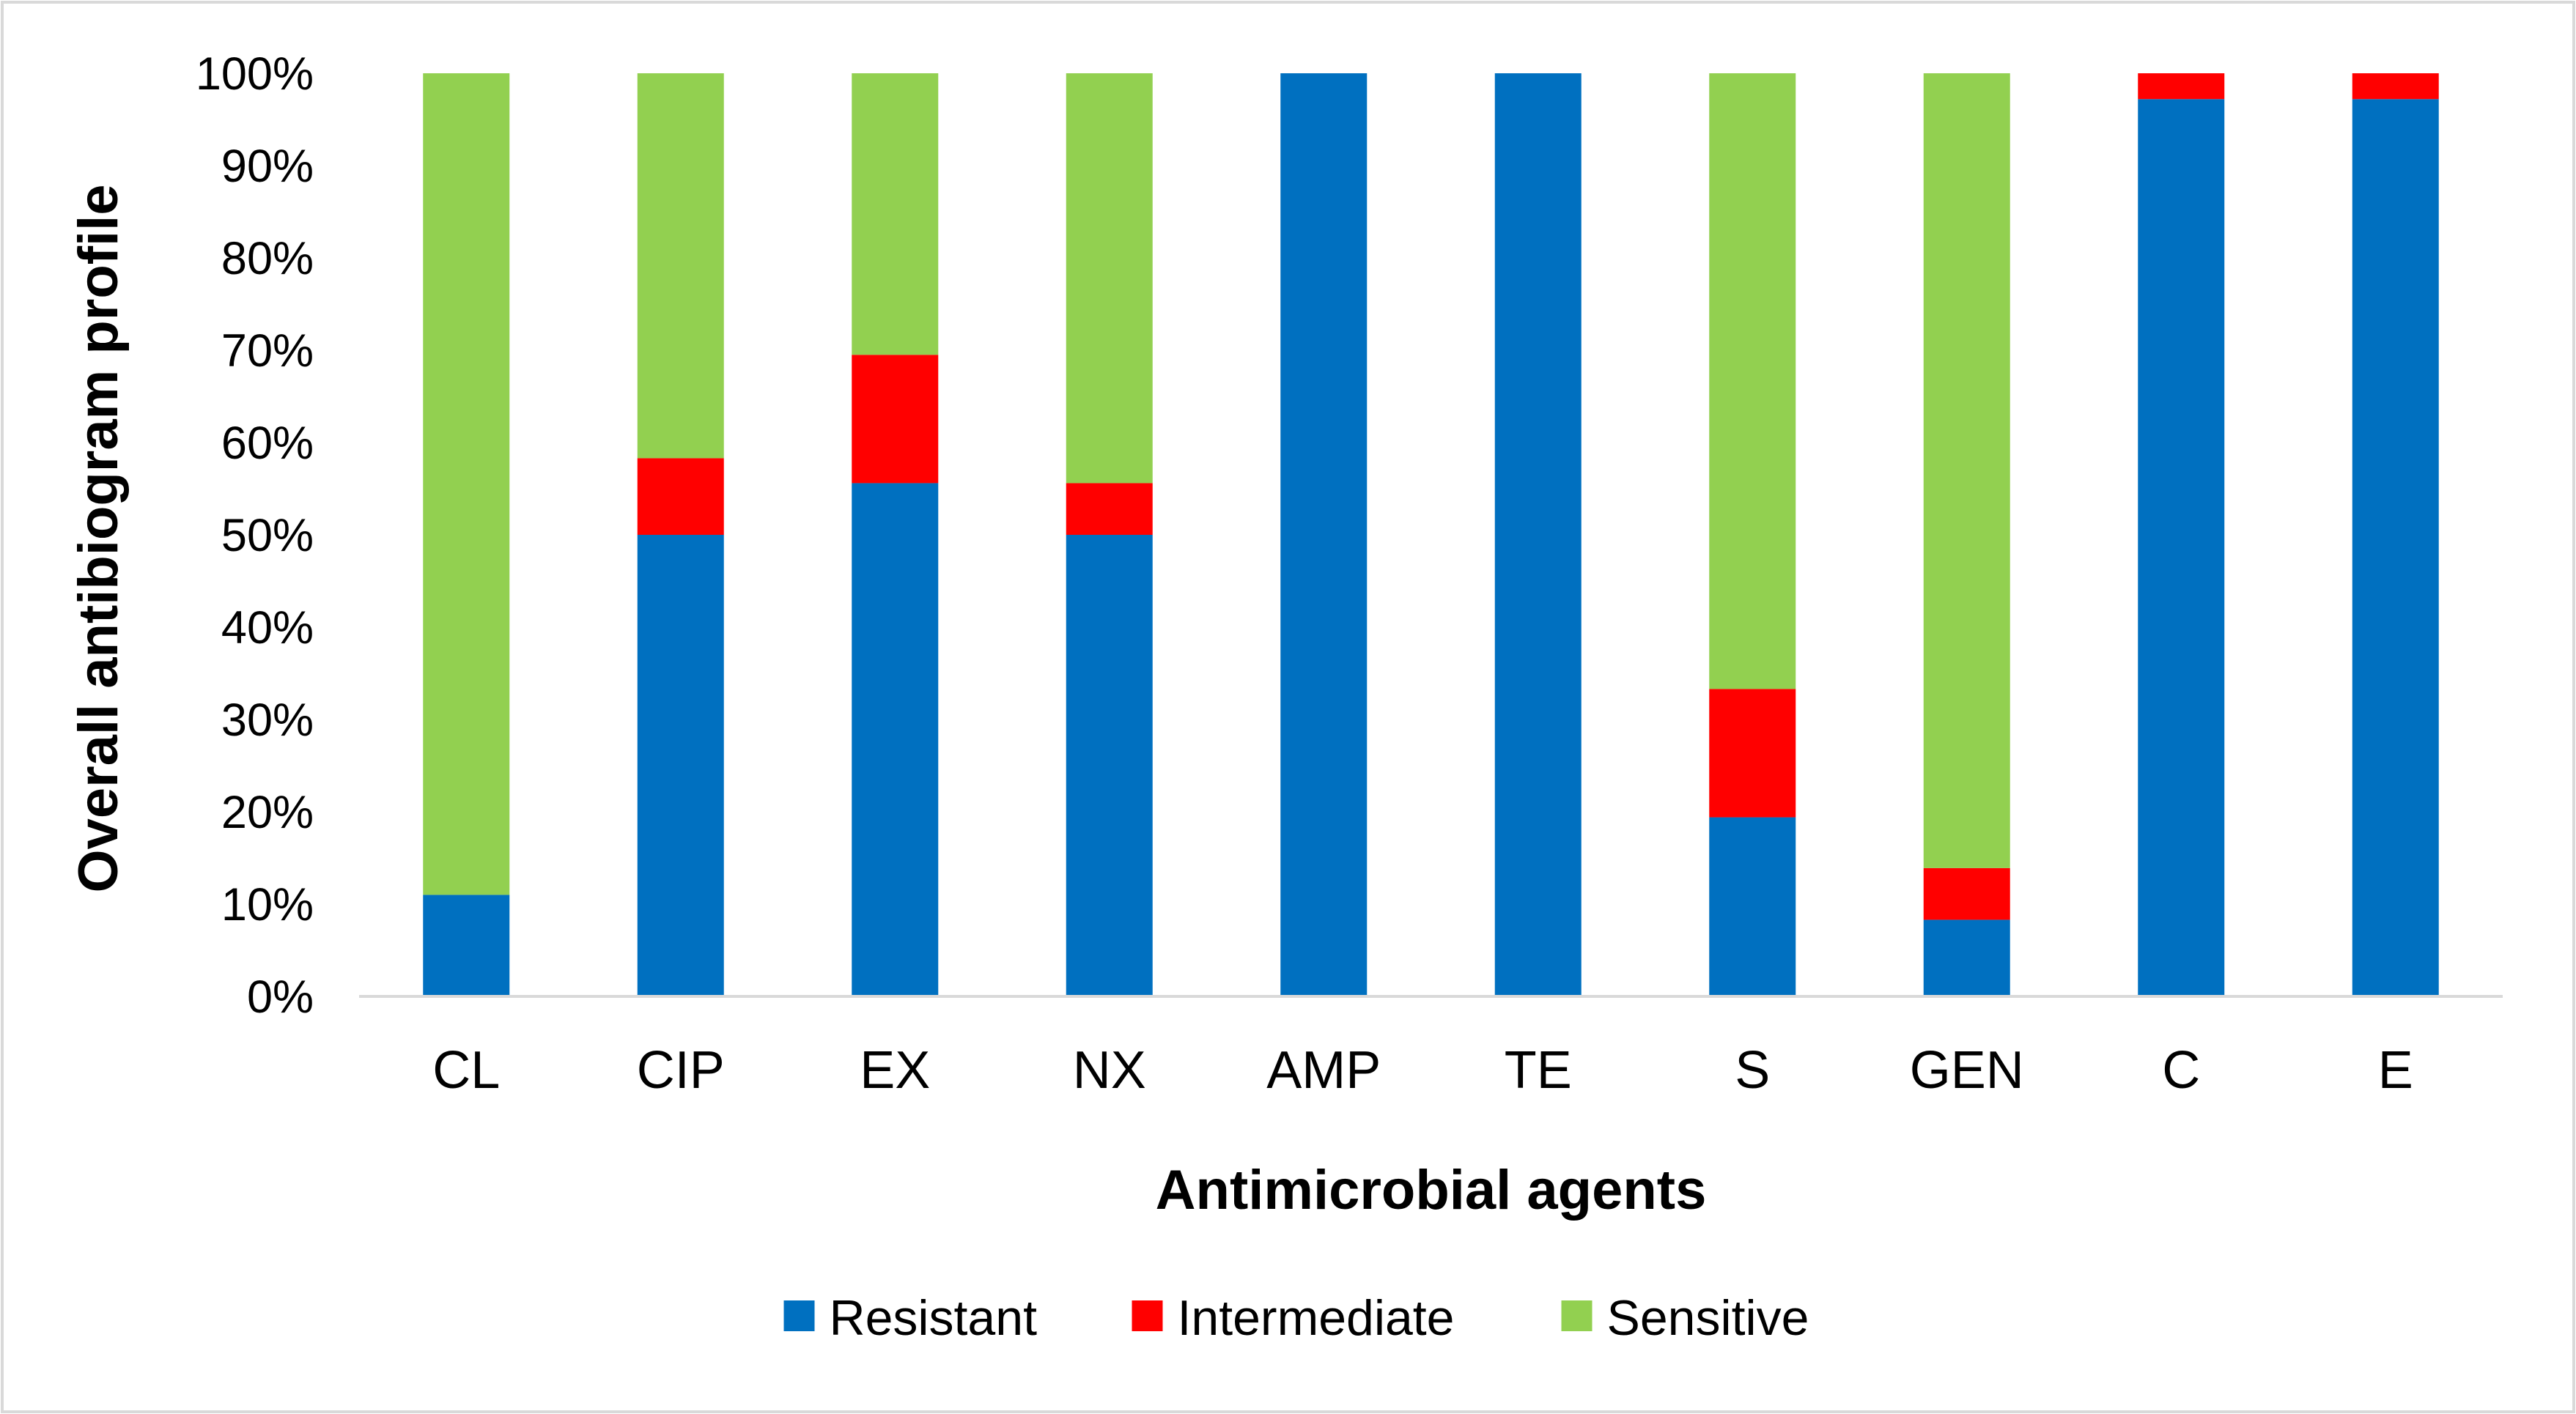 Image resolution: width=2576 pixels, height=1414 pixels. Describe the element at coordinates (896, 419) in the screenshot. I see `bar-ex-intermediate` at that location.